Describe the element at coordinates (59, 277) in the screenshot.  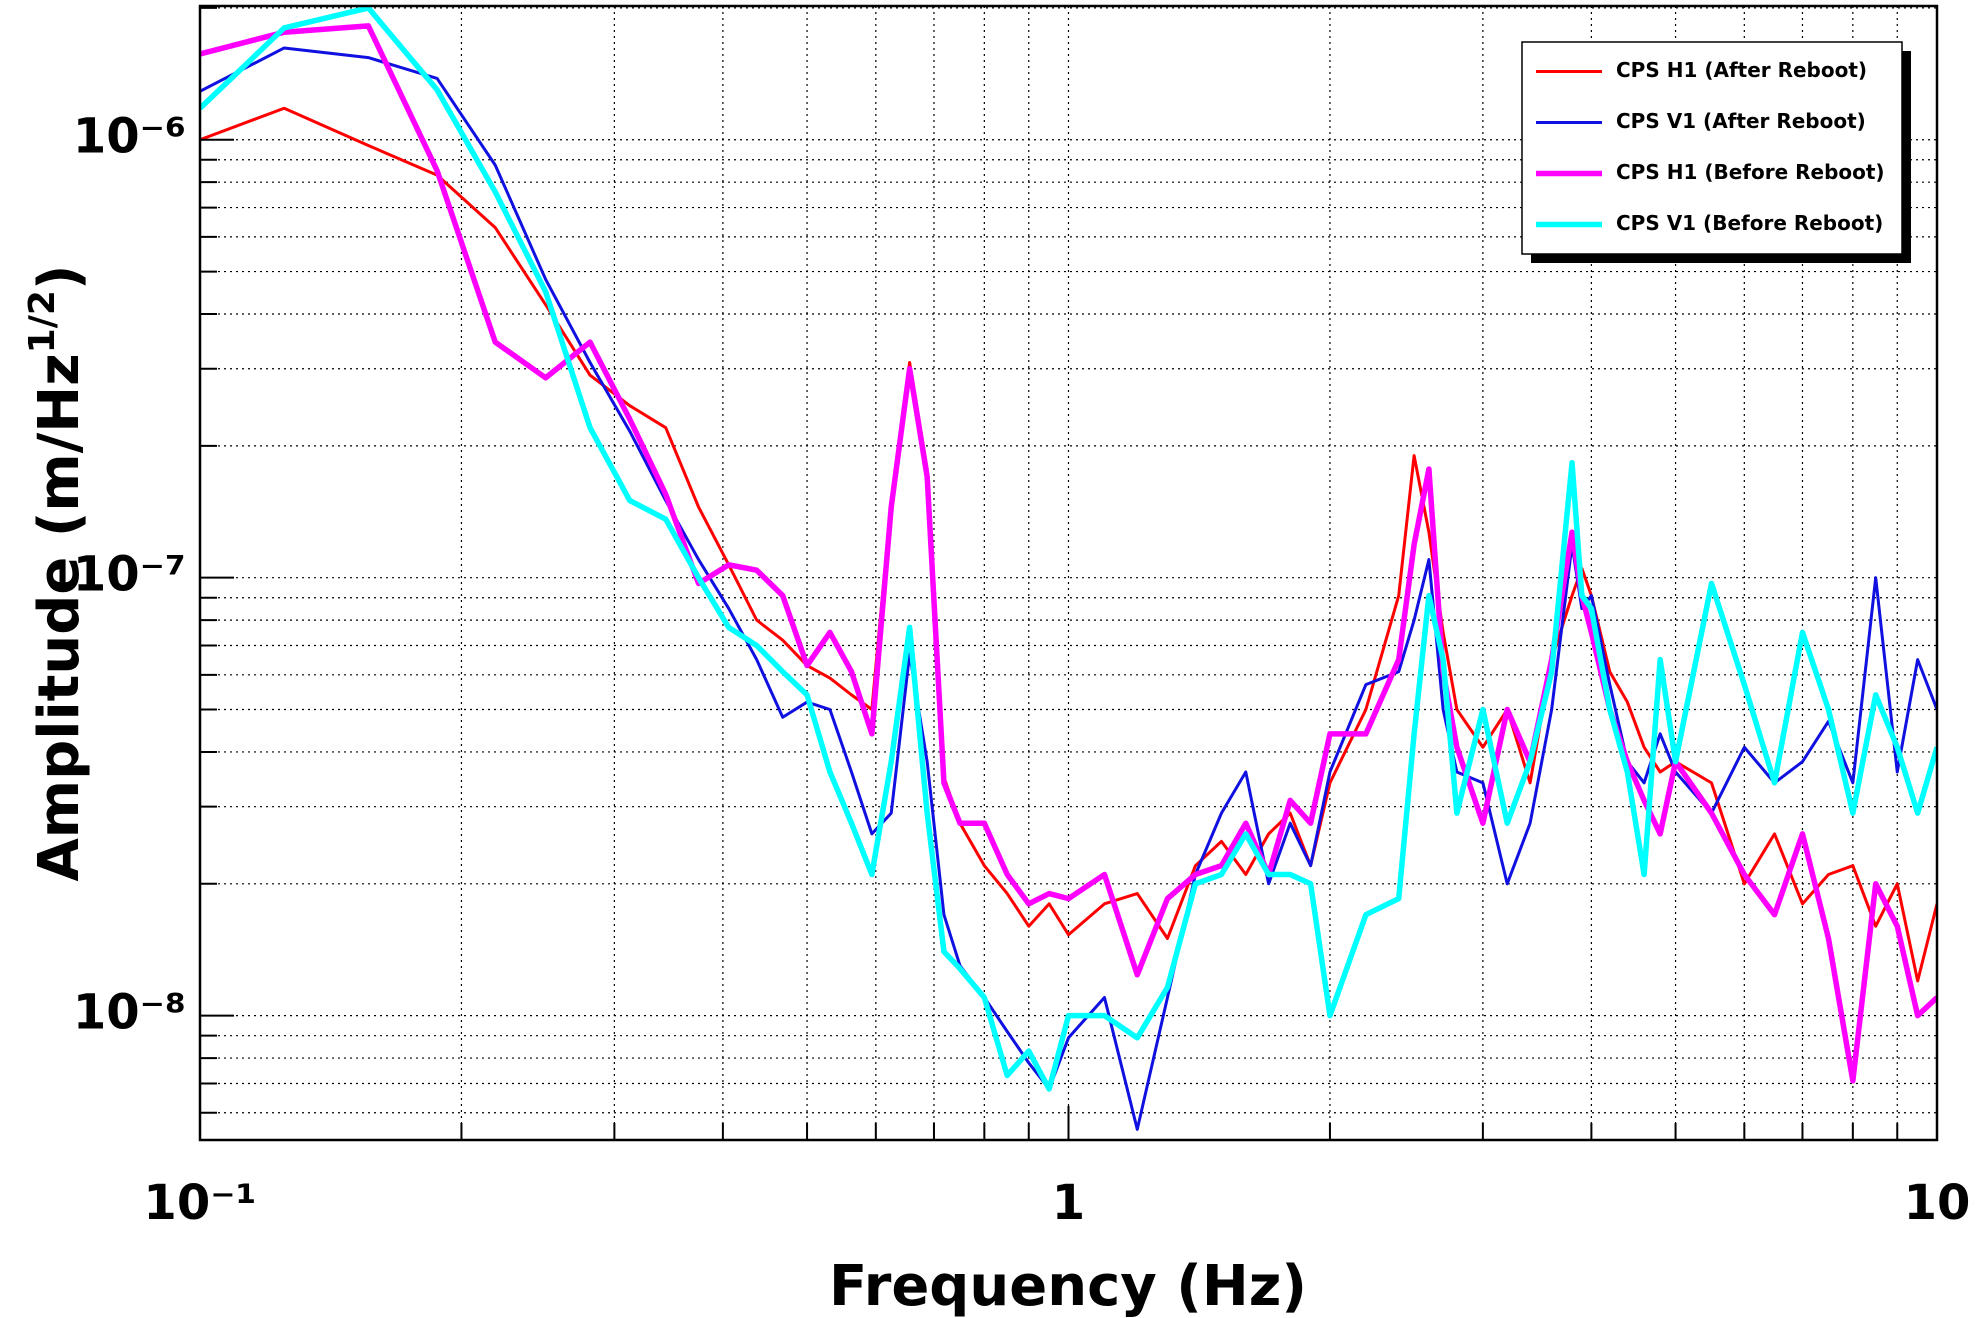
I see `y-axis-title-suffix: )` at that location.